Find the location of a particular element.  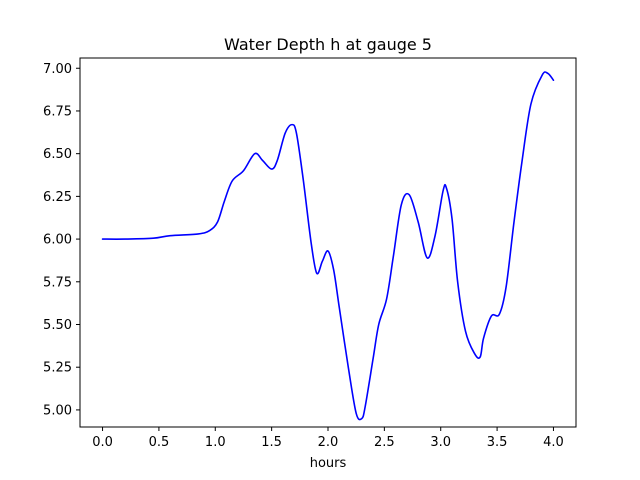

x-tick-label: 3.5 is located at coordinates (497, 442).